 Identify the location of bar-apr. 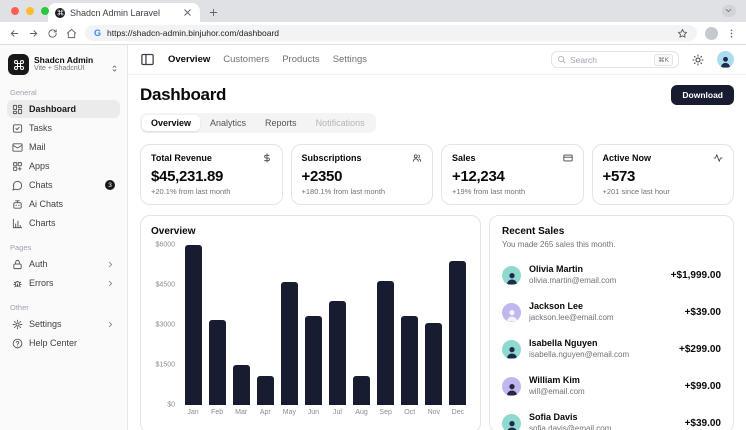
(265, 390).